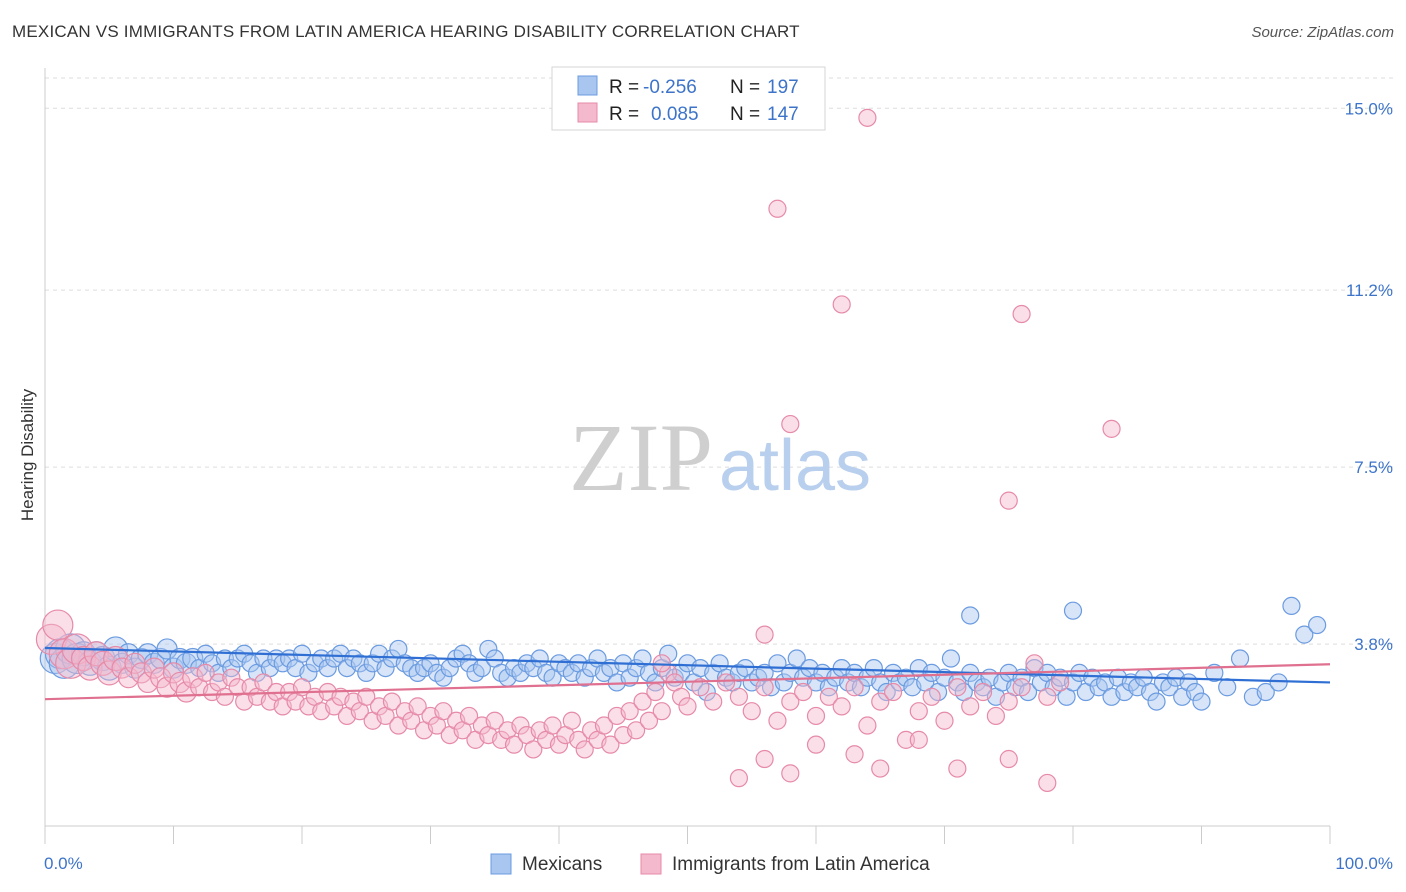 Image resolution: width=1406 pixels, height=892 pixels. I want to click on x-tick-label-end: 100.0%, so click(1364, 863).